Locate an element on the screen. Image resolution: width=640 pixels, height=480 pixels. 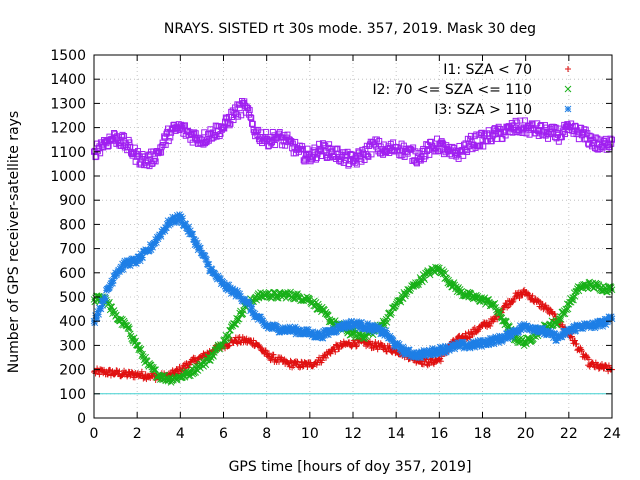
x-tick-label: 18 is located at coordinates (483, 434).